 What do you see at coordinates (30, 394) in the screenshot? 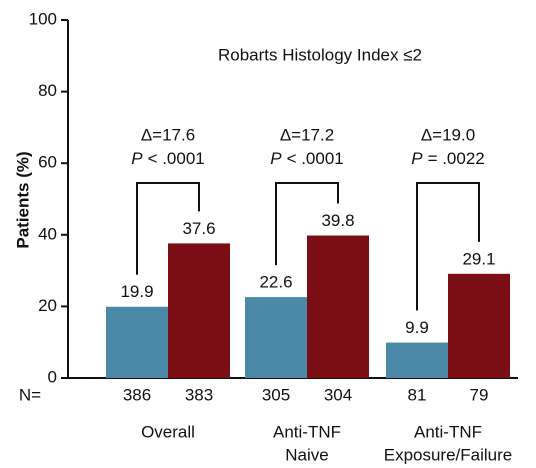
I see `n-label: N=` at bounding box center [30, 394].